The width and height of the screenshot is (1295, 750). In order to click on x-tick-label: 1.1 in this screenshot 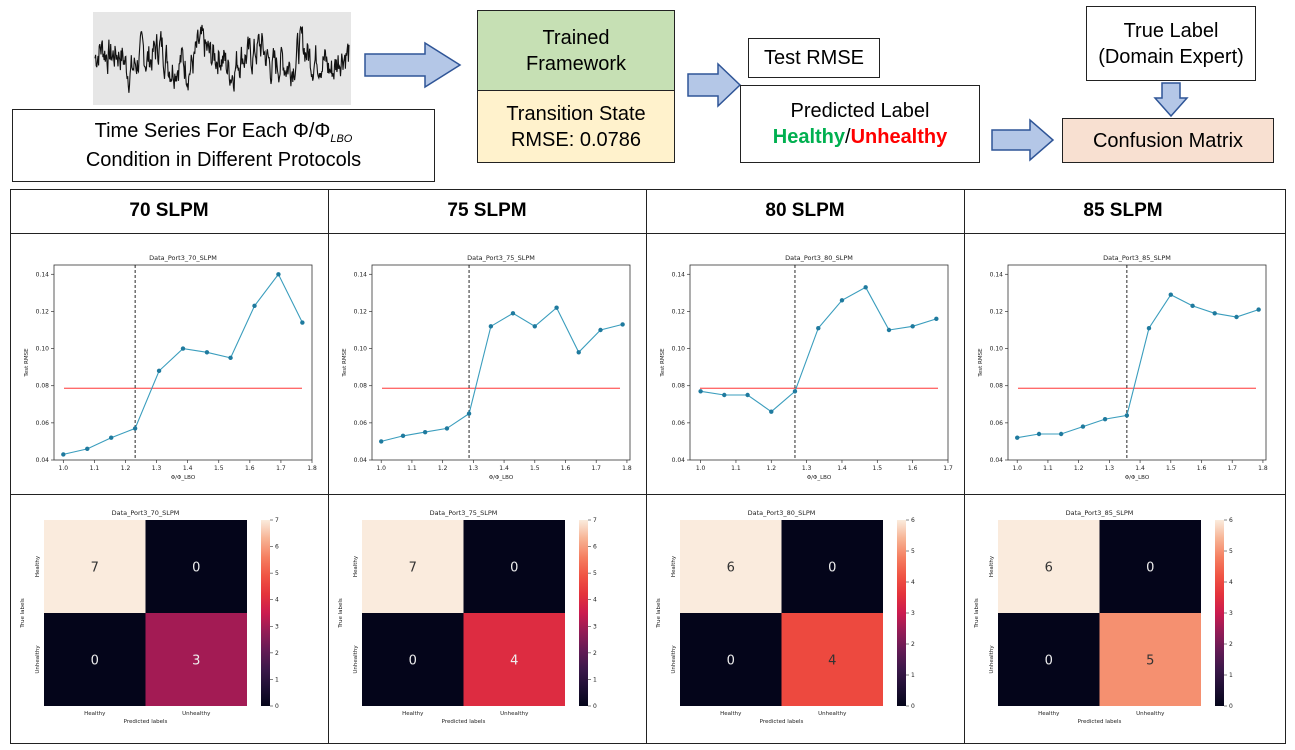, I will do `click(736, 468)`.